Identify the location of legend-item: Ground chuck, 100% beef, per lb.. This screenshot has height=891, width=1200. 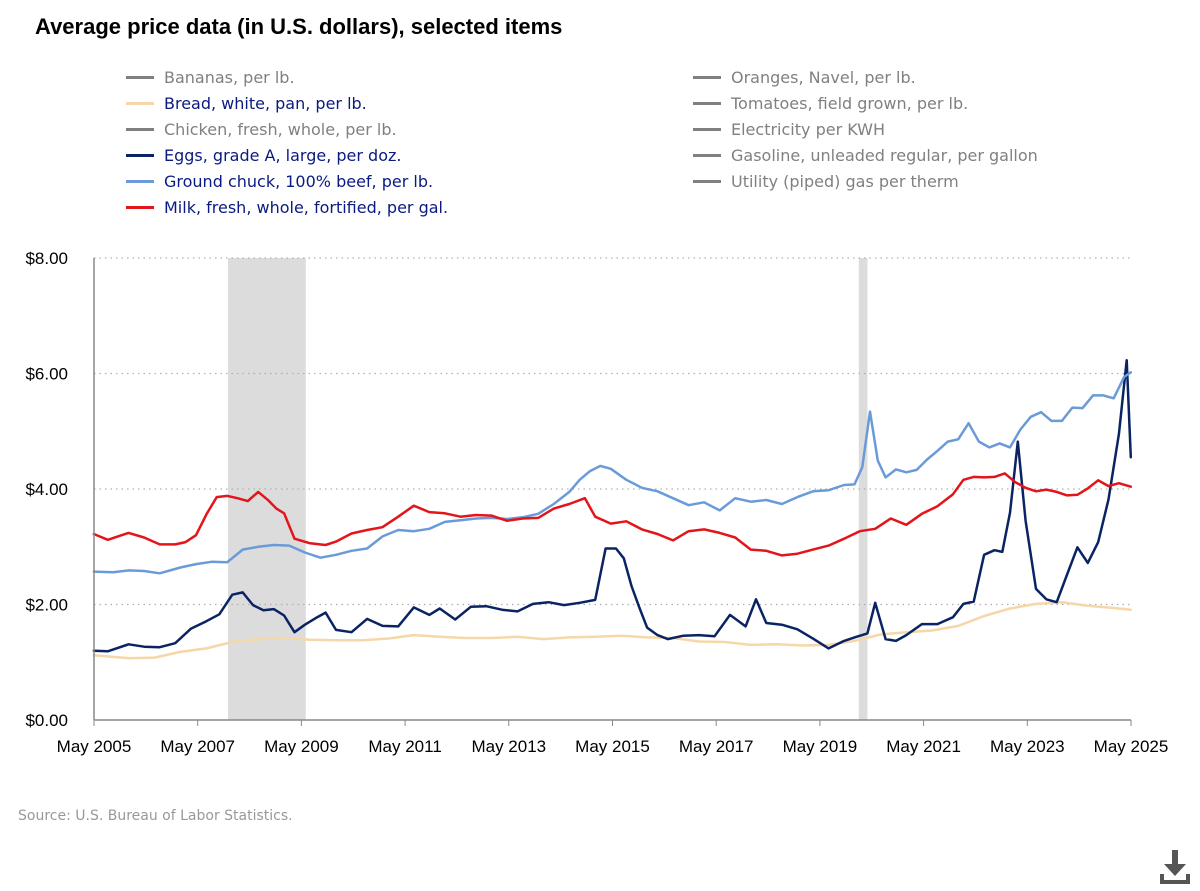
(287, 181).